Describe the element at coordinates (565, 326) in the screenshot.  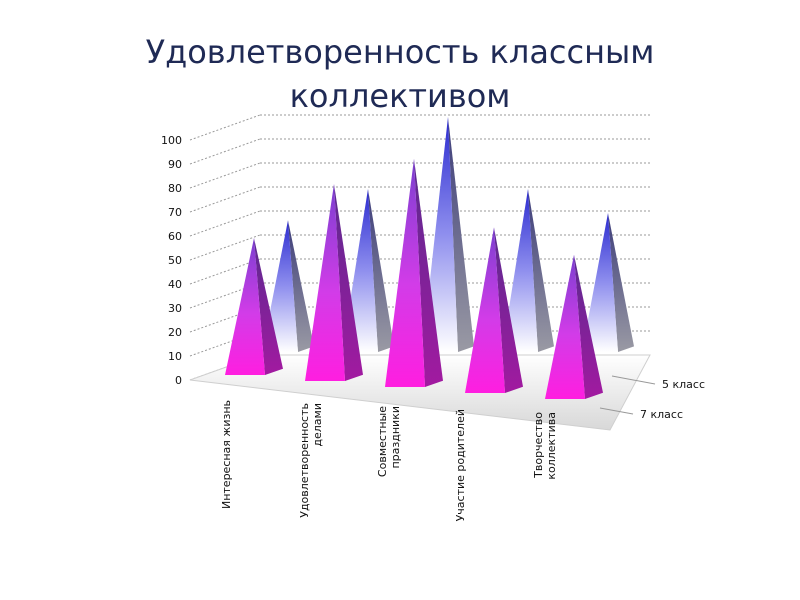
I see `pyramid-7-klass-4-front-face` at that location.